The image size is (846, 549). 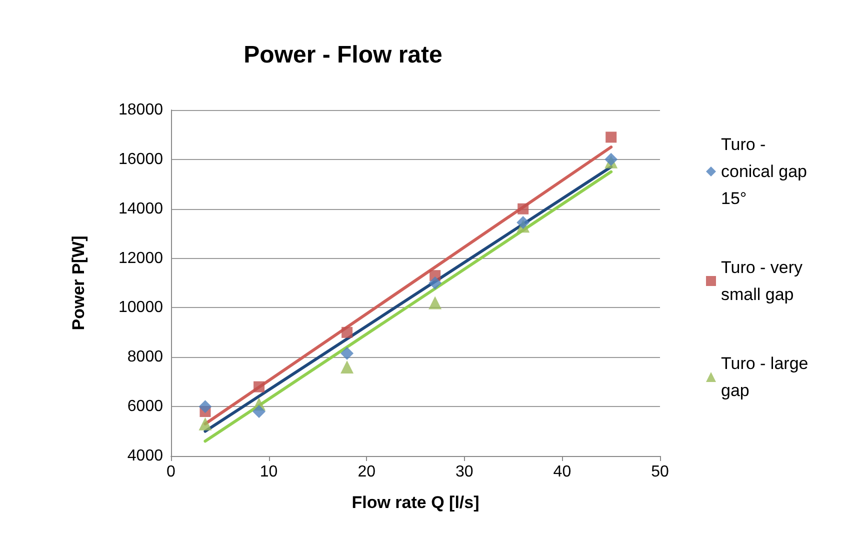 What do you see at coordinates (660, 472) in the screenshot?
I see `x-tick-label: 50` at bounding box center [660, 472].